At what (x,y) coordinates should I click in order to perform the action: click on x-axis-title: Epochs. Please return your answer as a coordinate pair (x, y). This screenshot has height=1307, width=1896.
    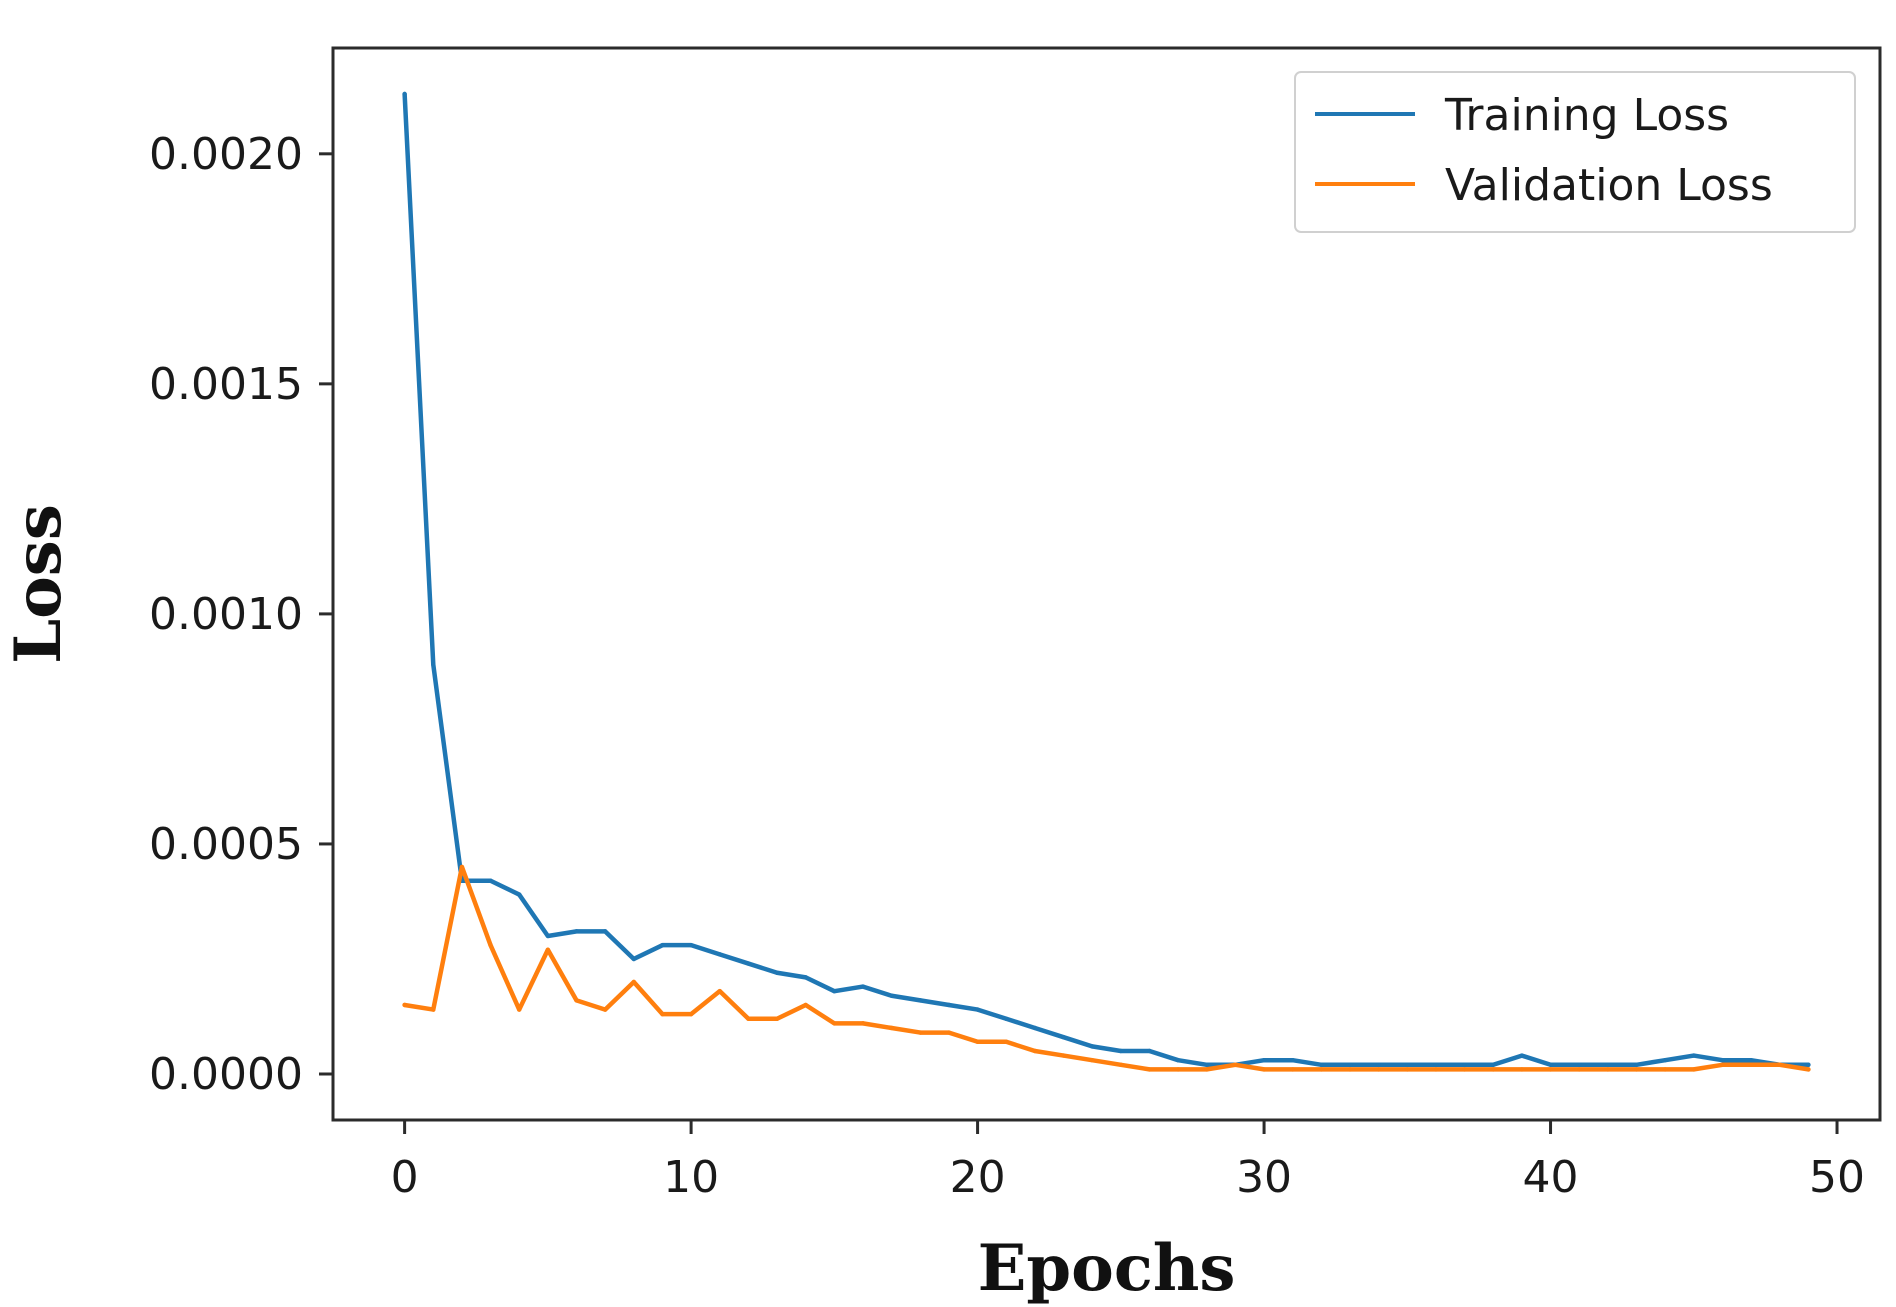
    Looking at the image, I should click on (1107, 1268).